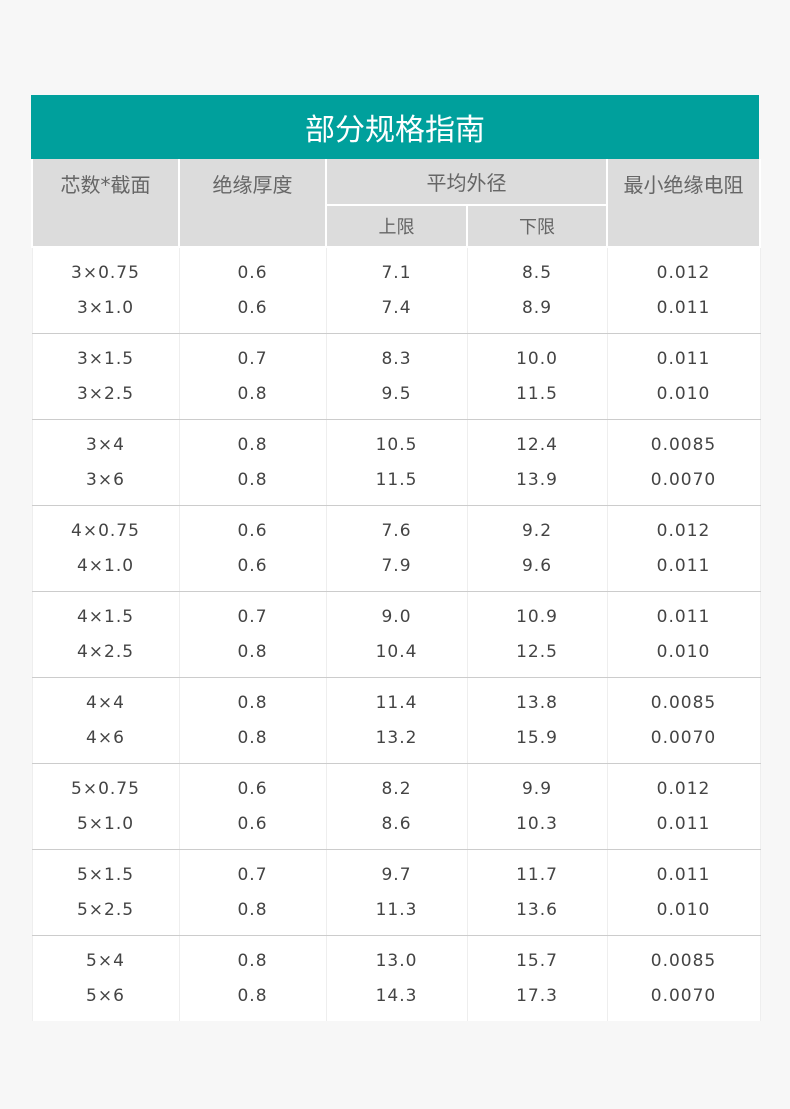 This screenshot has height=1109, width=790. Describe the element at coordinates (105, 307) in the screenshot. I see `cell-value: 3×1.0` at that location.